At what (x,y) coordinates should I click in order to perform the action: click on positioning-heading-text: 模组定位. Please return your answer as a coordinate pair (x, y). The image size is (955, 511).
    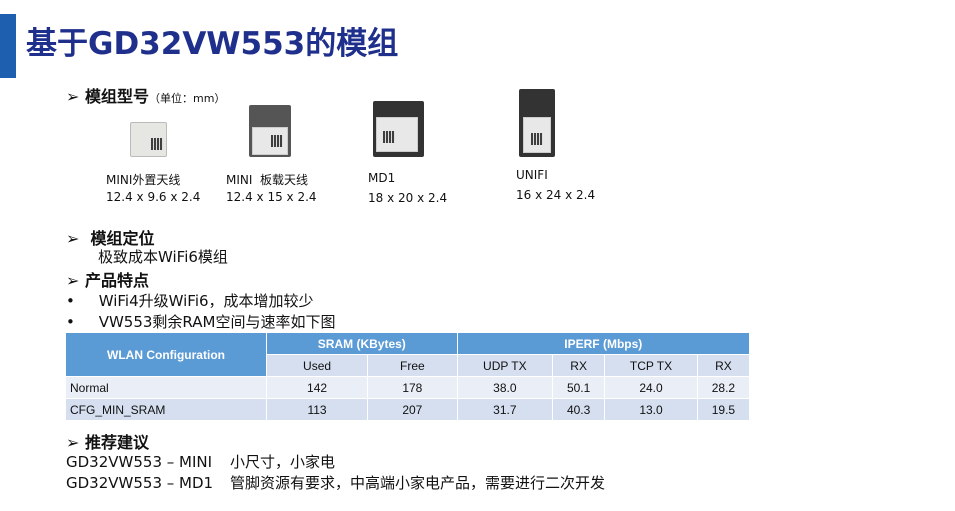
    Looking at the image, I should click on (122, 238).